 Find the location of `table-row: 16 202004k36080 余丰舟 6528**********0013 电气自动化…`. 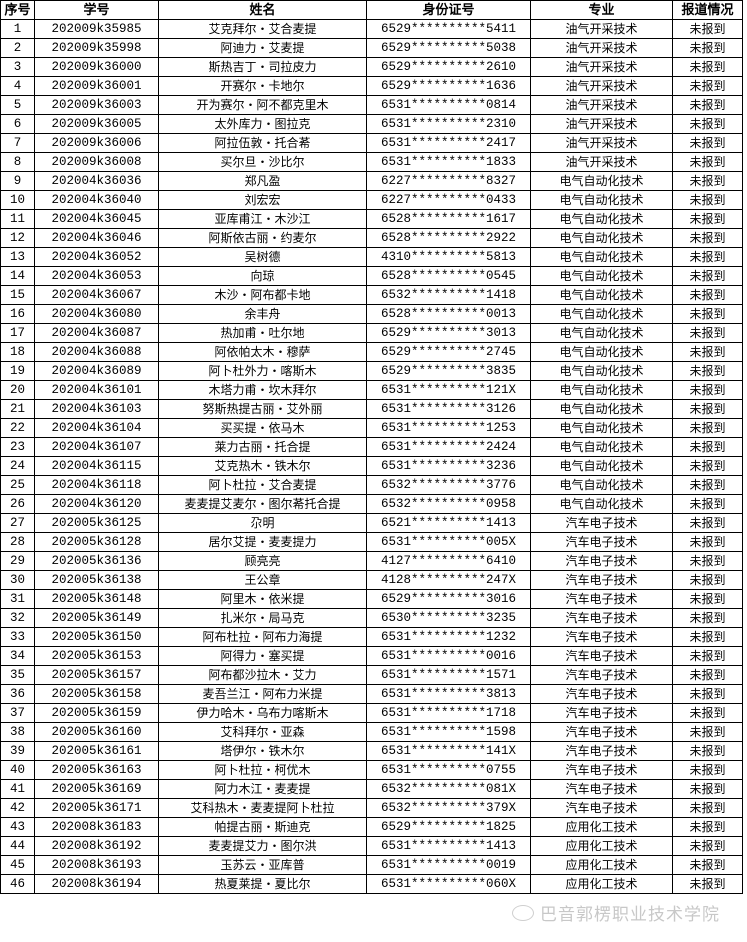

table-row: 16 202004k36080 余丰舟 6528**********0013 电气自动化… is located at coordinates (371, 314).